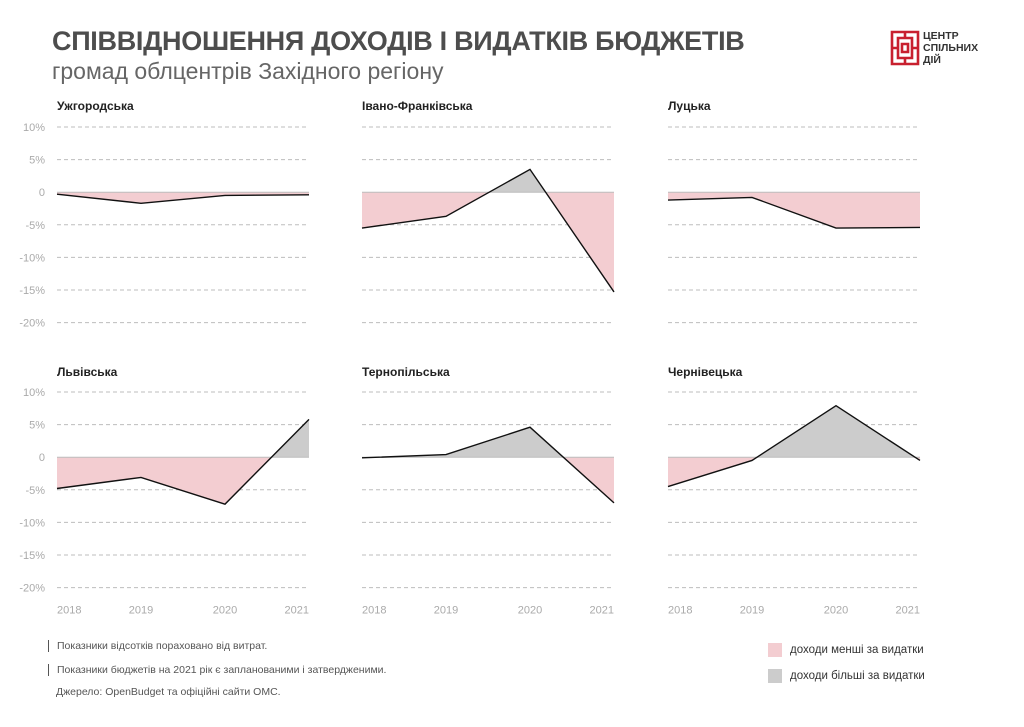 This screenshot has height=727, width=1024. I want to click on panel-title: Ужгородська, so click(95, 106).